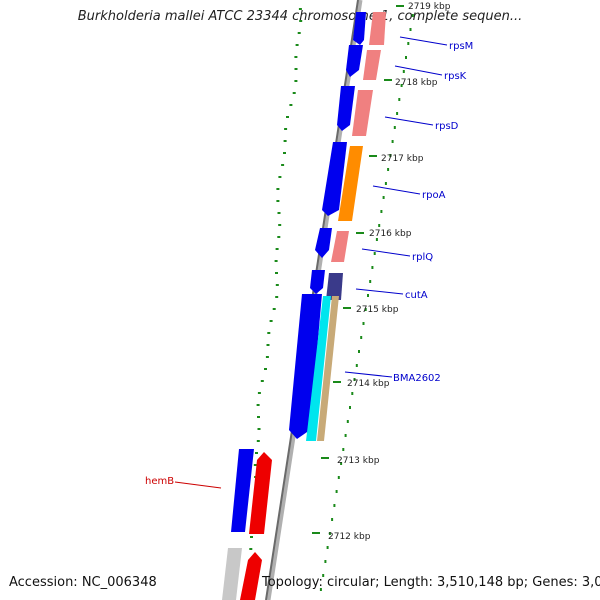  I want to click on tick-label: 2716 kbp, so click(390, 234).